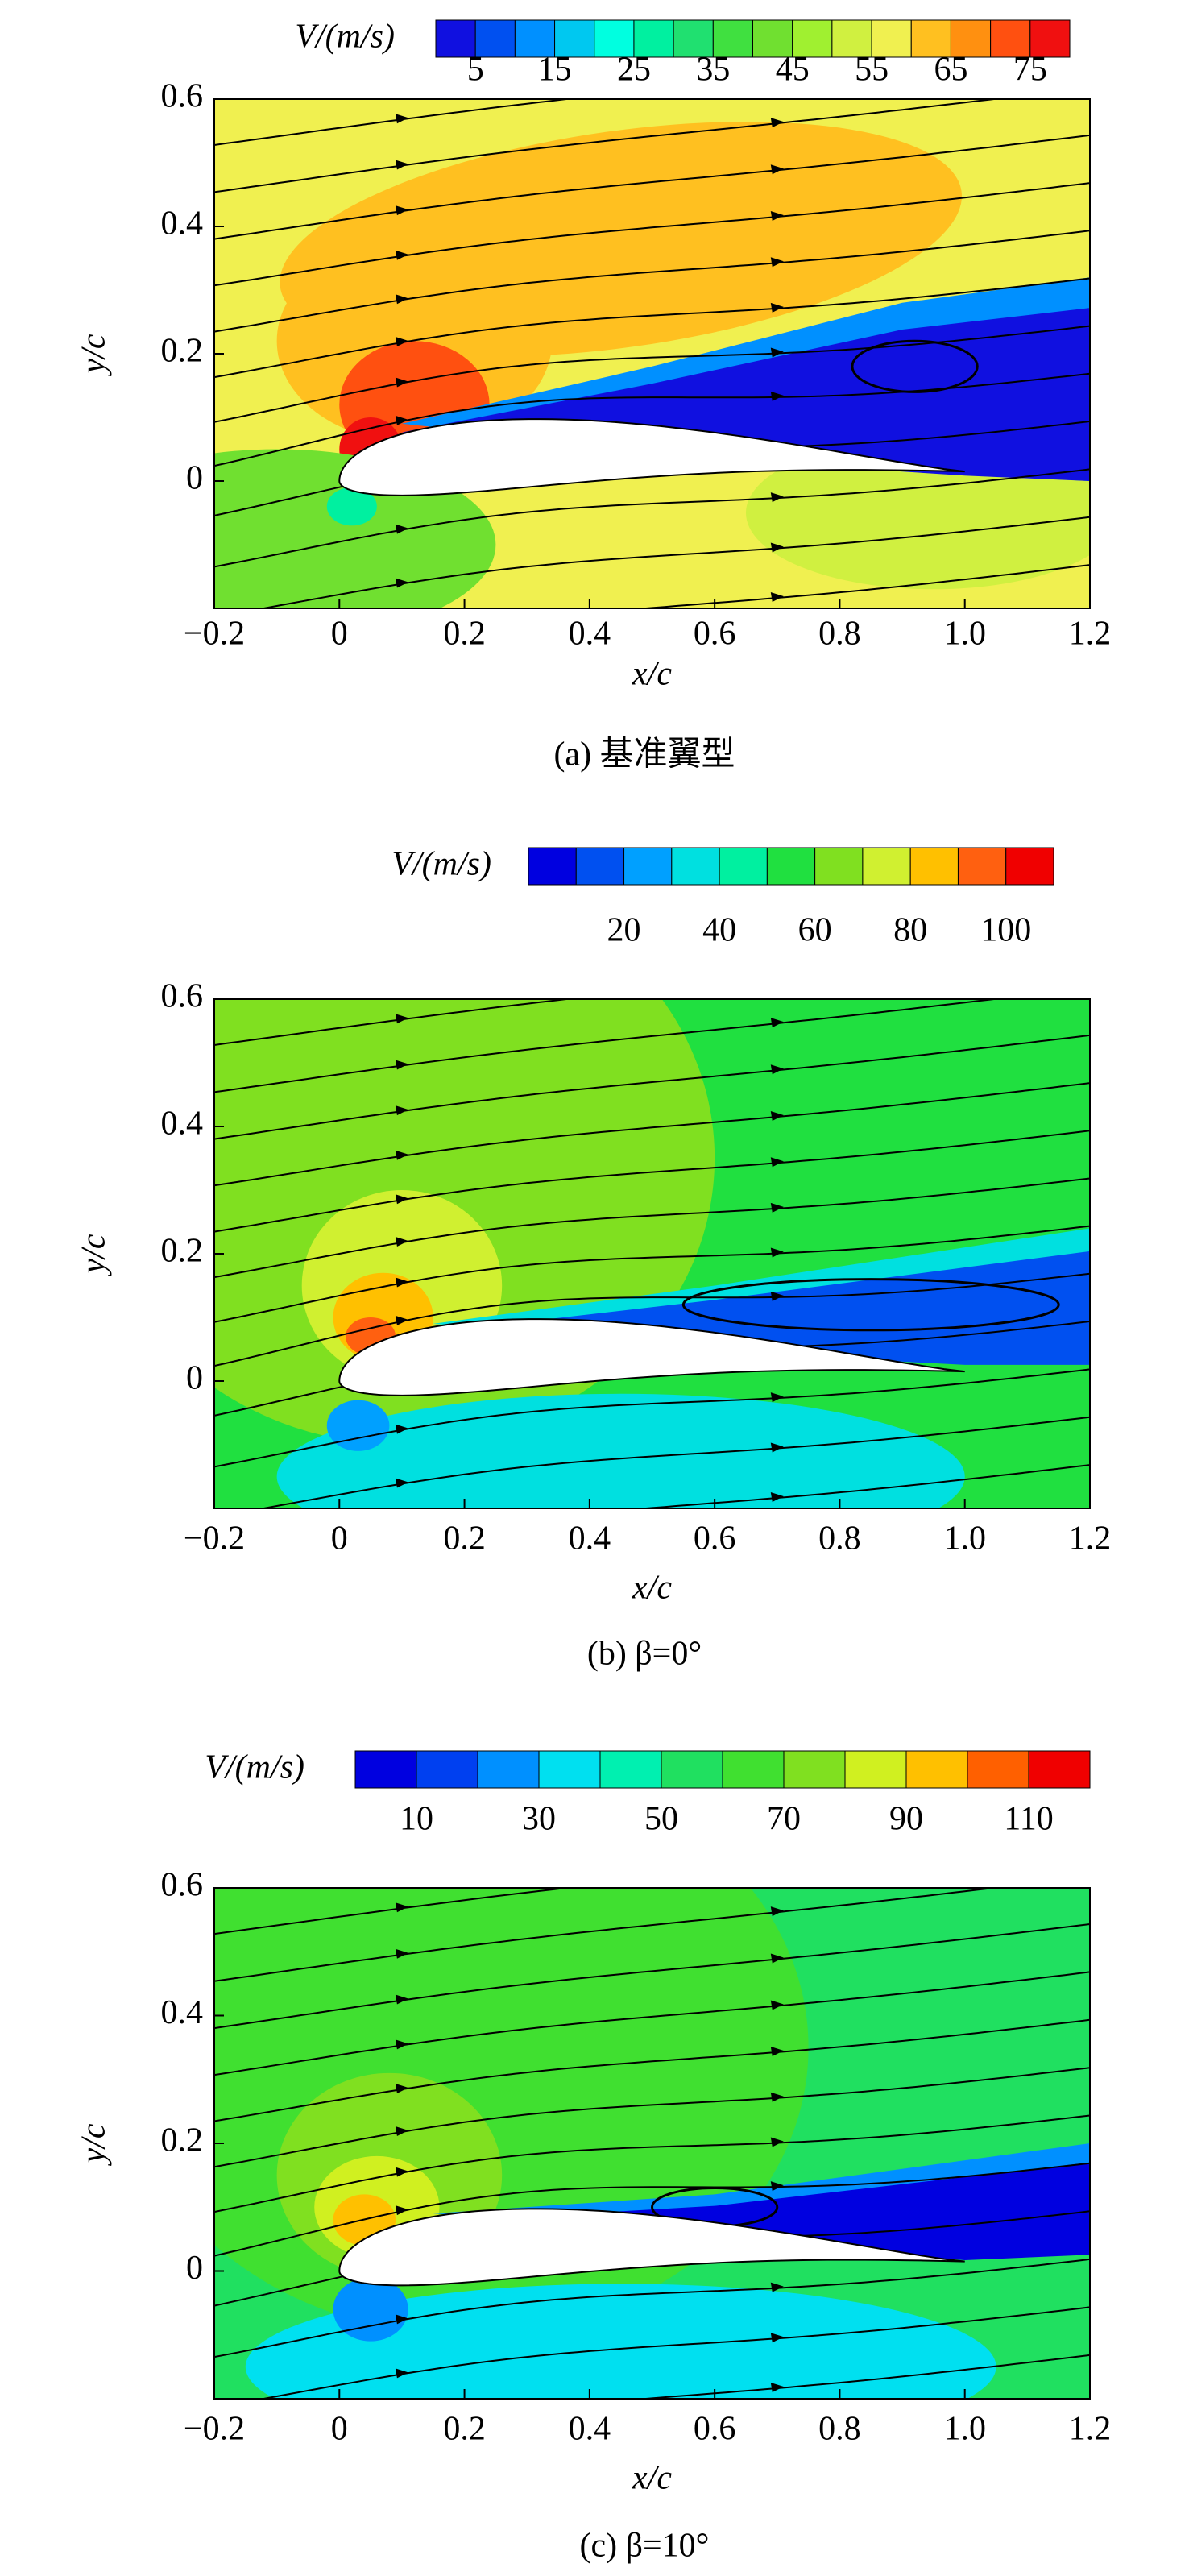 This screenshot has height=2576, width=1189. I want to click on colorbar-tick-label: 100, so click(1006, 930).